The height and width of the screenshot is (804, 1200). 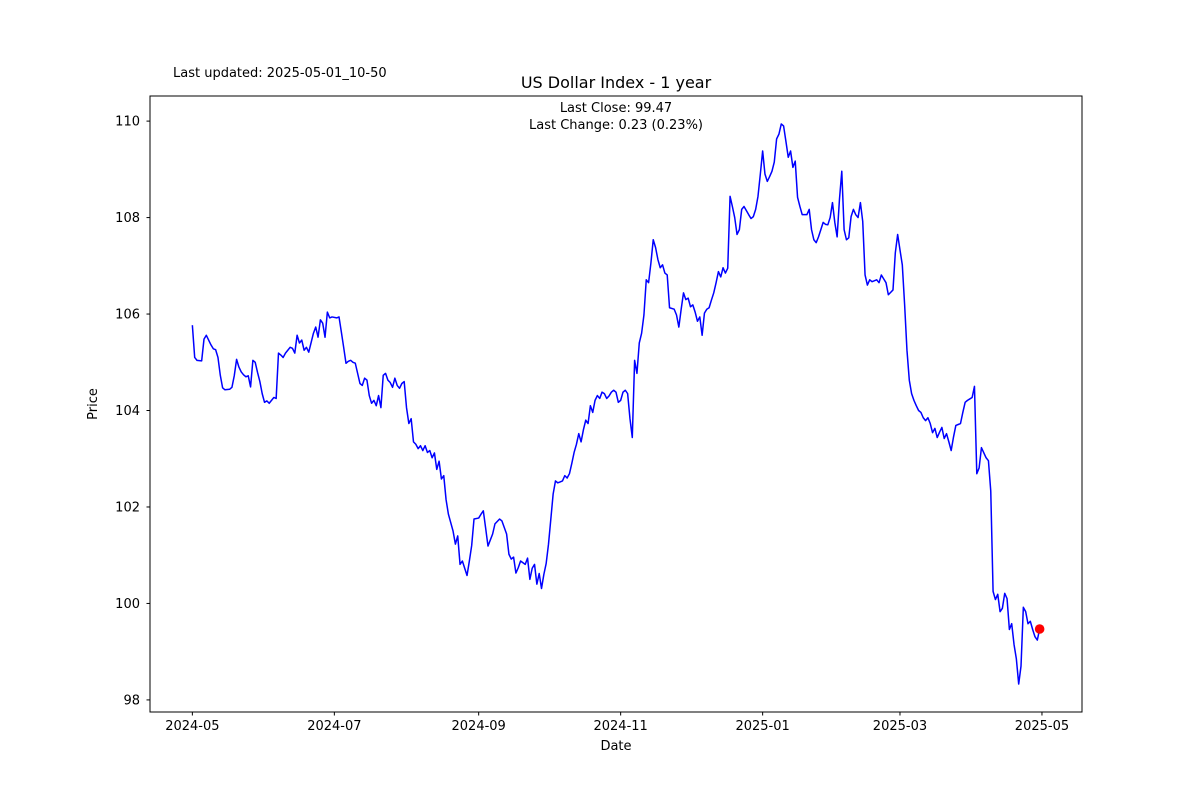 I want to click on chart-title: US Dollar Index - 1 year, so click(x=616, y=82).